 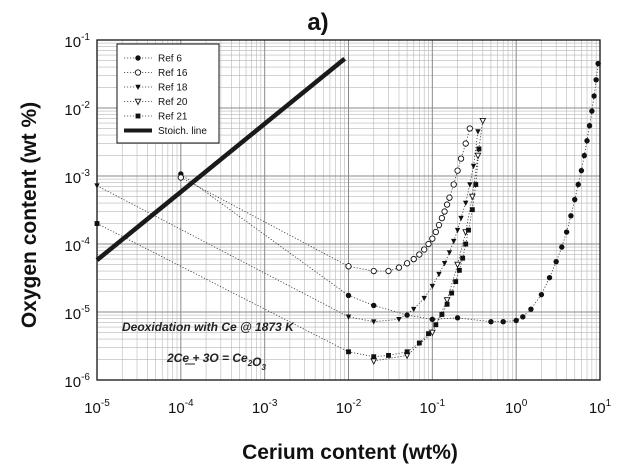 I want to click on x-tick-label: 10⁻², so click(x=349, y=407).